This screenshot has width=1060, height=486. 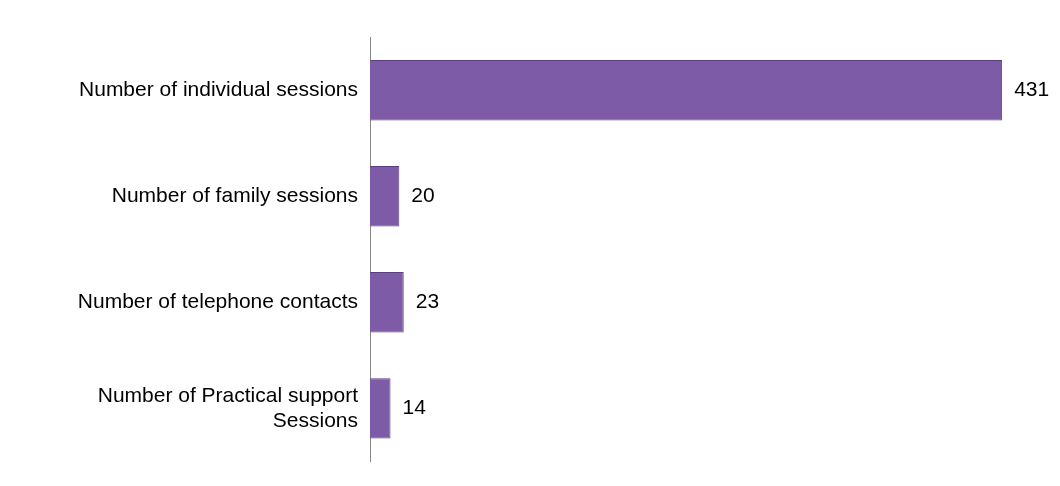 What do you see at coordinates (218, 89) in the screenshot?
I see `y-tick-label: Number of individual sessions` at bounding box center [218, 89].